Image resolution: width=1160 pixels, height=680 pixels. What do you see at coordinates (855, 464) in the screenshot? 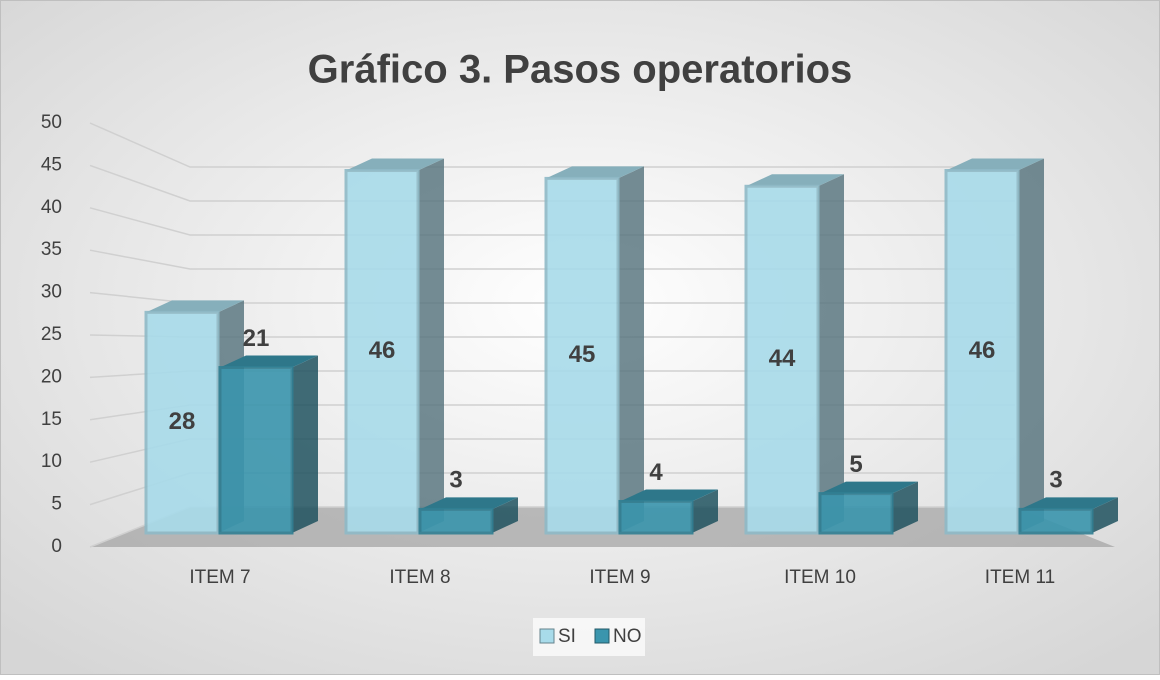
I see `data-label: 5` at bounding box center [855, 464].